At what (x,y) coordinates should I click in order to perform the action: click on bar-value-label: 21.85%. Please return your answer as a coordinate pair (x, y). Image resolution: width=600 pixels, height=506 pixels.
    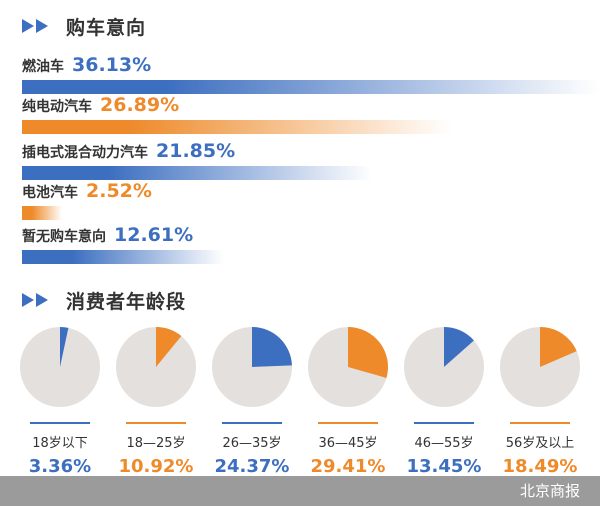
    Looking at the image, I should click on (196, 151).